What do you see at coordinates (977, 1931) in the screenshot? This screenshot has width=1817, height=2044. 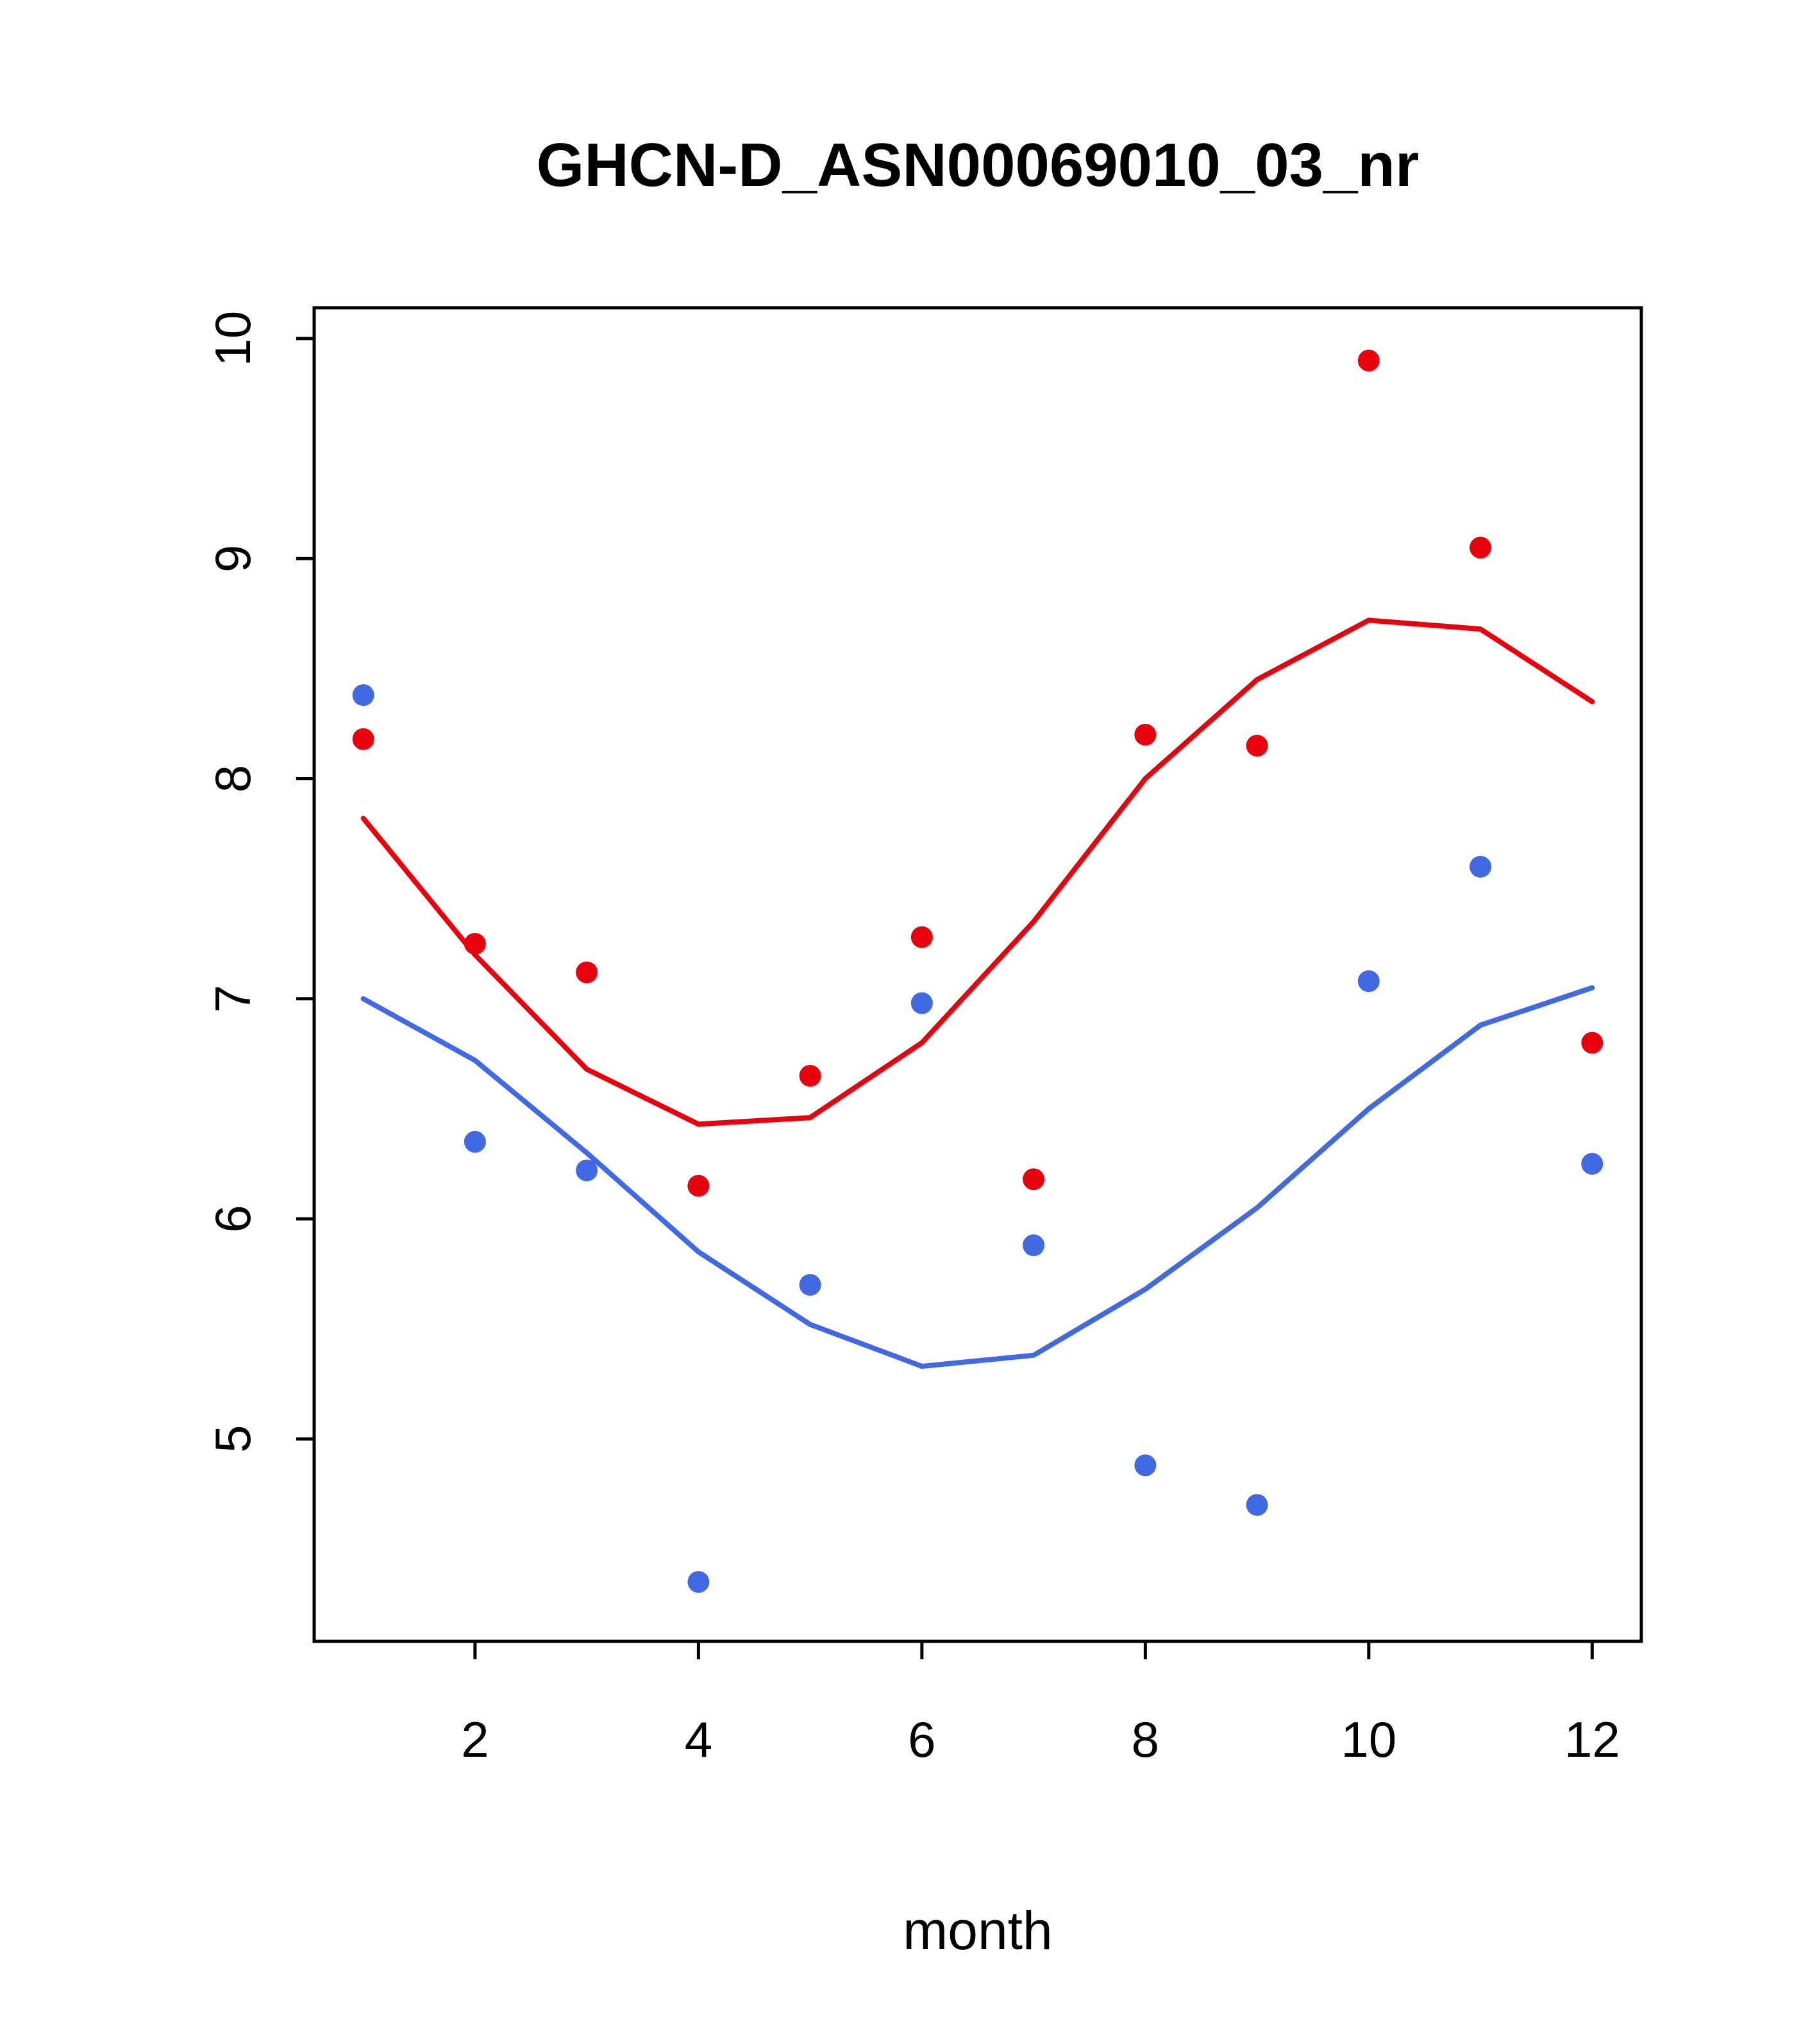 I see `x-axis-label: month` at bounding box center [977, 1931].